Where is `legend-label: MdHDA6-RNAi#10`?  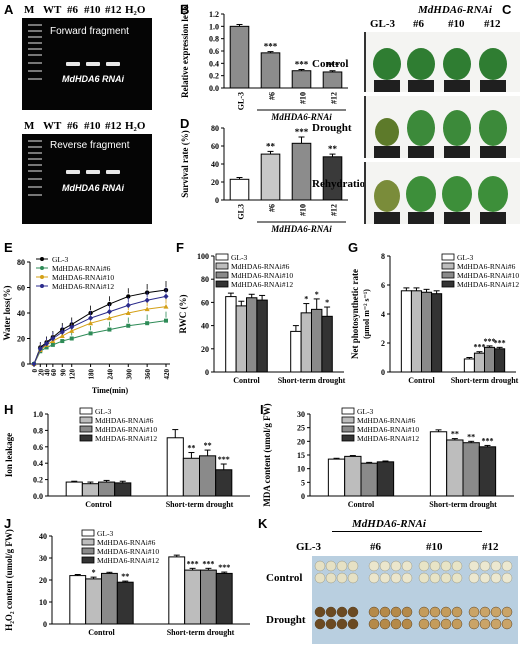 legend-label: MdHDA6-RNAi#10 is located at coordinates (126, 429).